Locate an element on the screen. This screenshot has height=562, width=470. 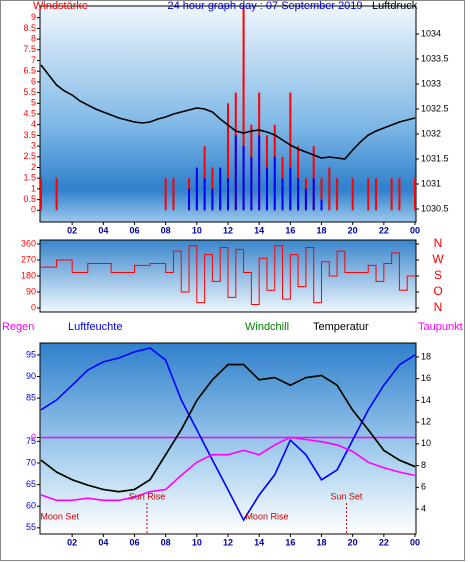
y-tick-label: 6.5 is located at coordinates (29, 71).